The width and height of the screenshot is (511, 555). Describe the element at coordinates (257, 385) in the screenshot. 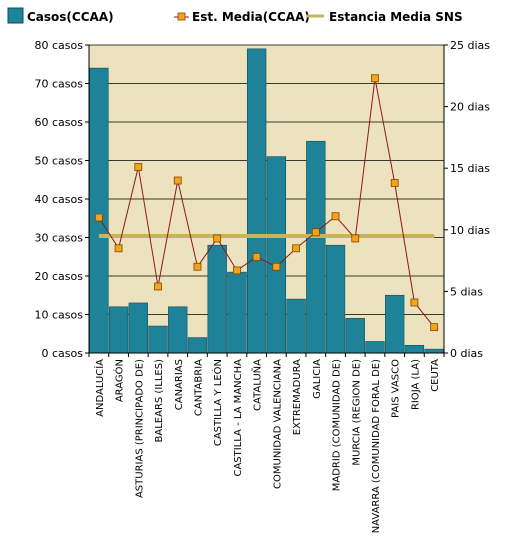

I see `category-label: CATALUÑA` at that location.